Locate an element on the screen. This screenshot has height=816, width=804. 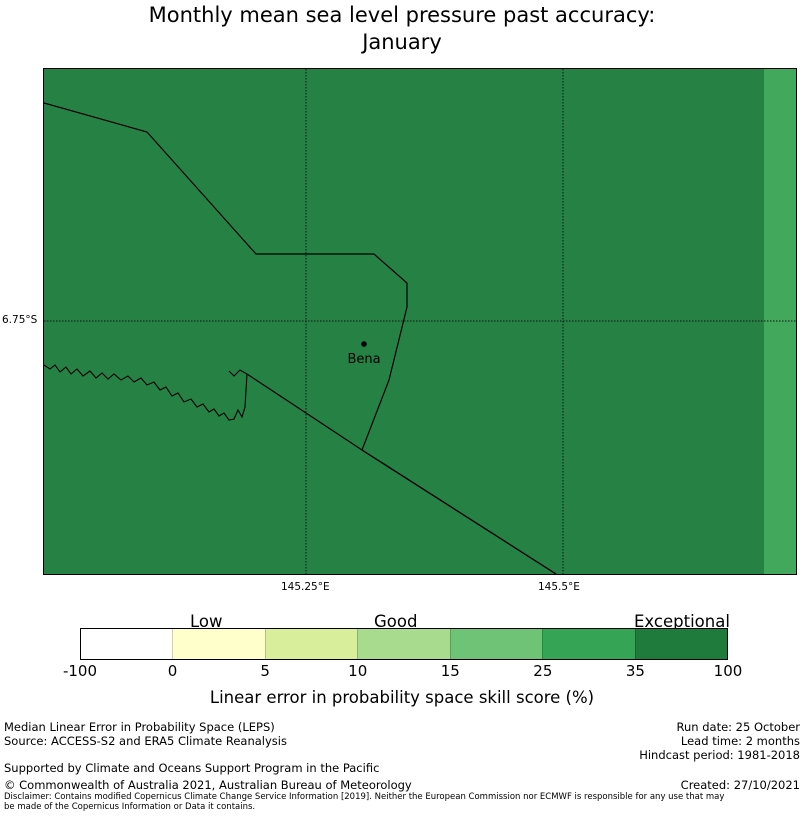
colorbar-segment--100-to-0 is located at coordinates (127, 644).